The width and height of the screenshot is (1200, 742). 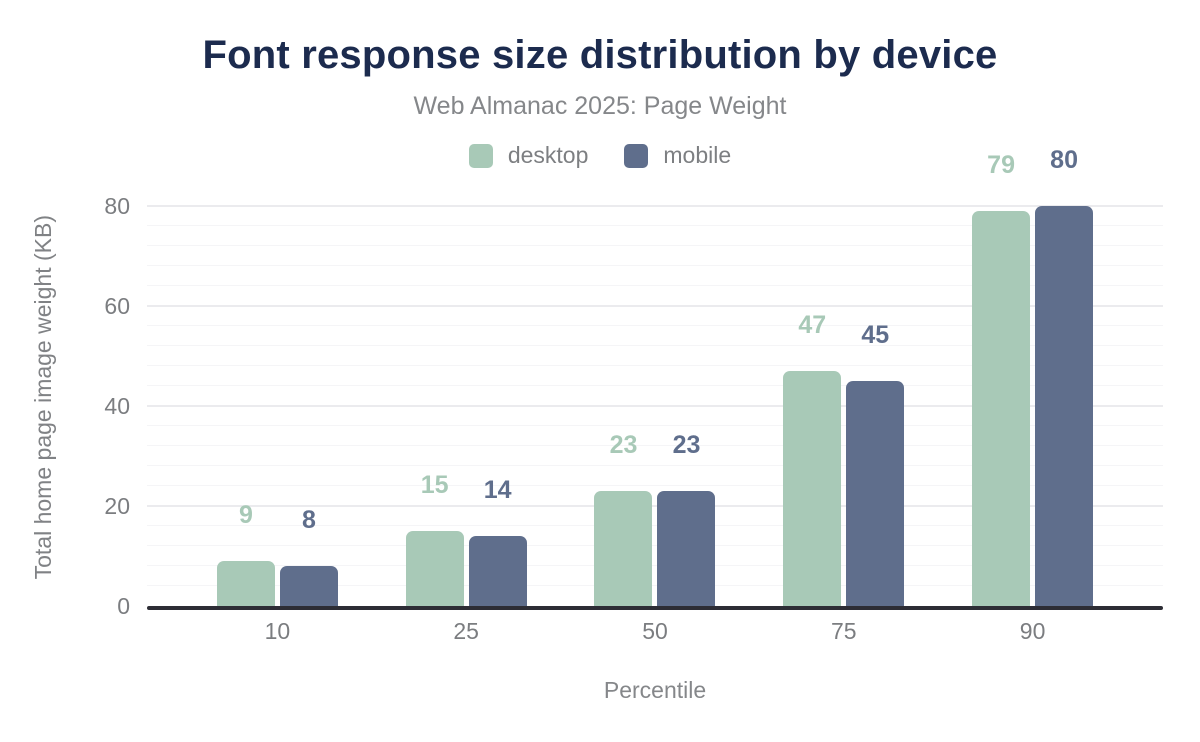 What do you see at coordinates (697, 155) in the screenshot?
I see `legend-label-mobile: mobile` at bounding box center [697, 155].